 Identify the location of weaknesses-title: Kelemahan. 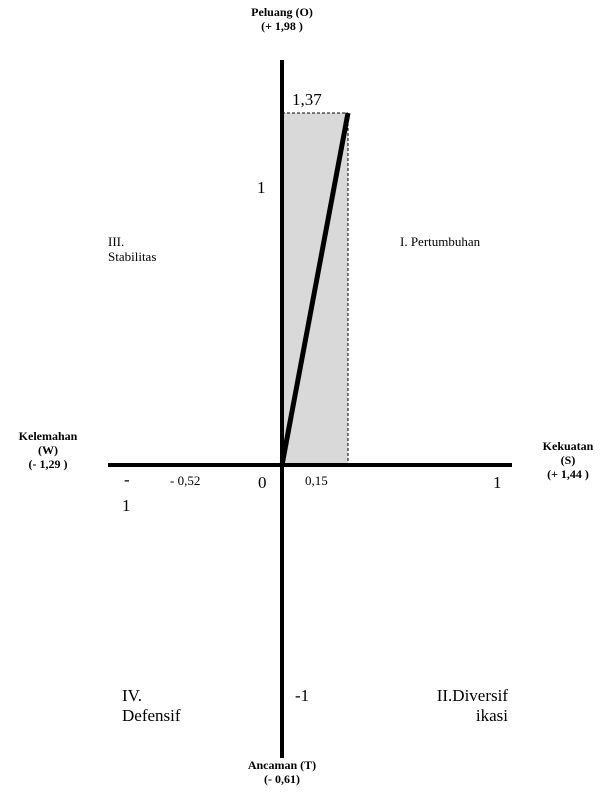
(48, 437).